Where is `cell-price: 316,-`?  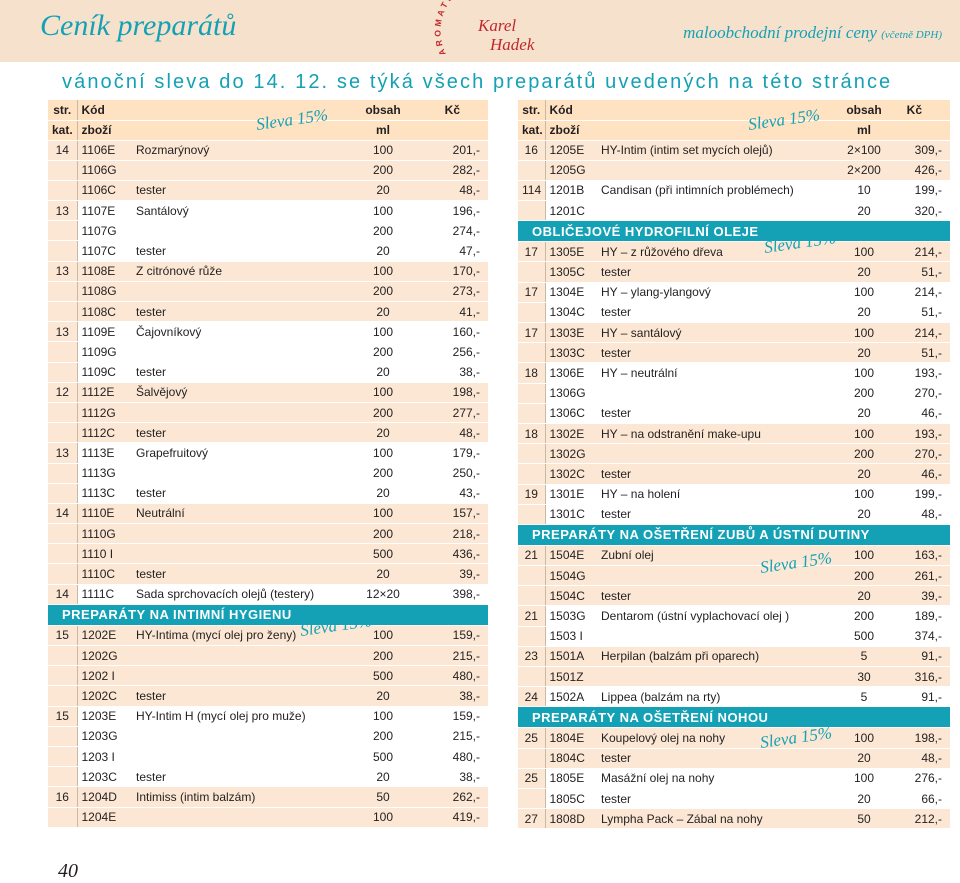
cell-price: 316,- is located at coordinates (921, 677).